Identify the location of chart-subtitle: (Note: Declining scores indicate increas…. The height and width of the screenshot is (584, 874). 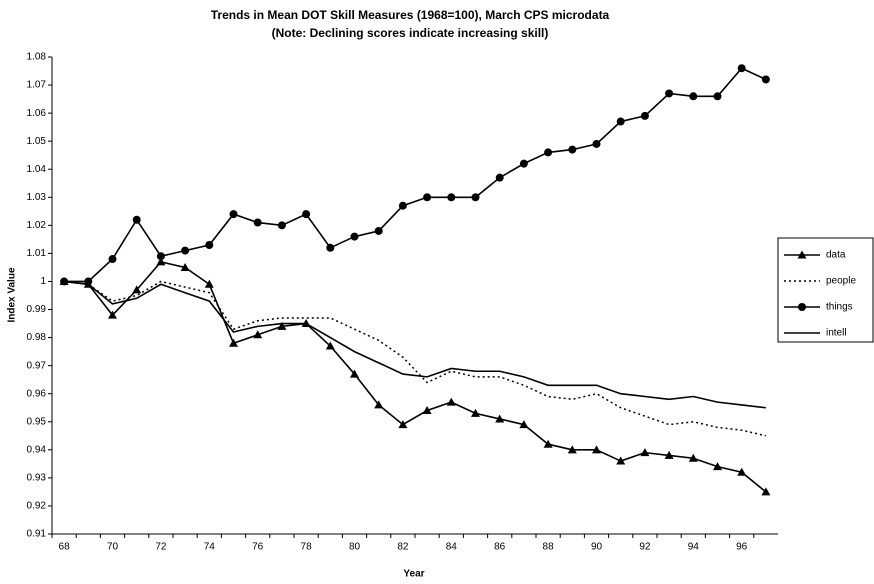
(410, 33).